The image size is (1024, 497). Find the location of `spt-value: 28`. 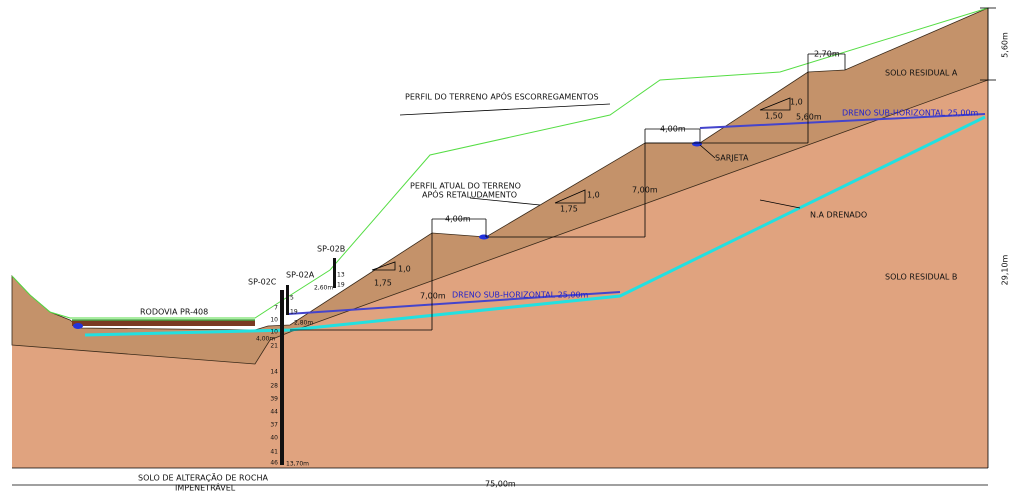

spt-value: 28 is located at coordinates (274, 386).